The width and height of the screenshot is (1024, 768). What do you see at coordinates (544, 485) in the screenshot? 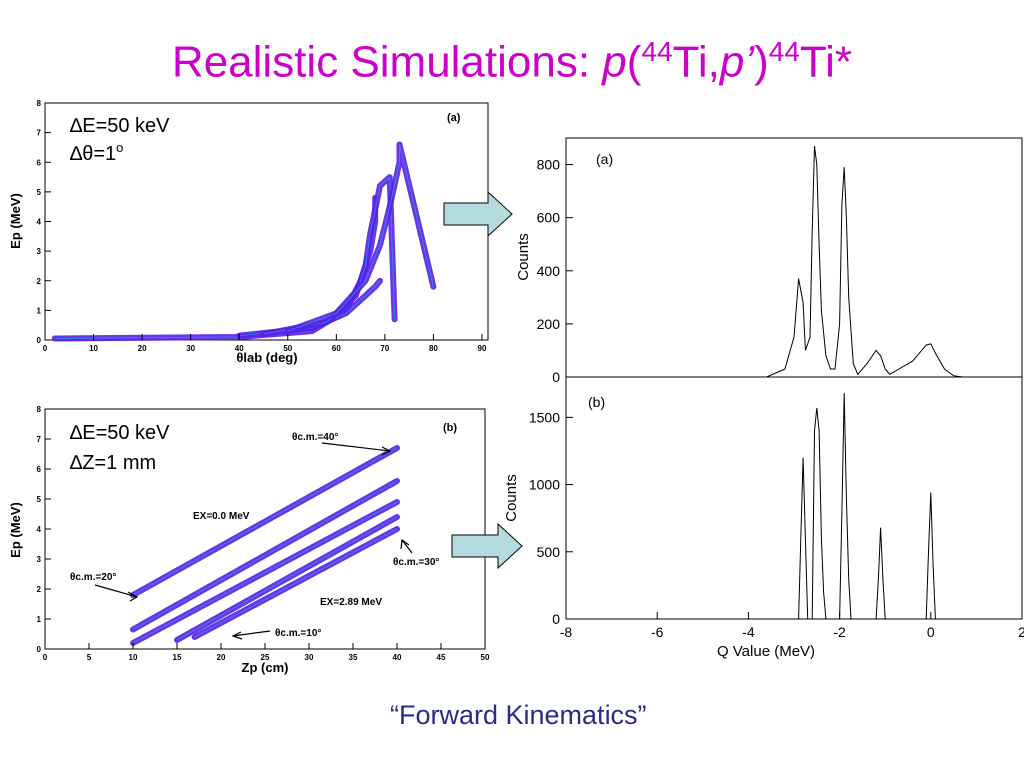
I see `hist-b-ytick-label-2: 1000` at bounding box center [544, 485].